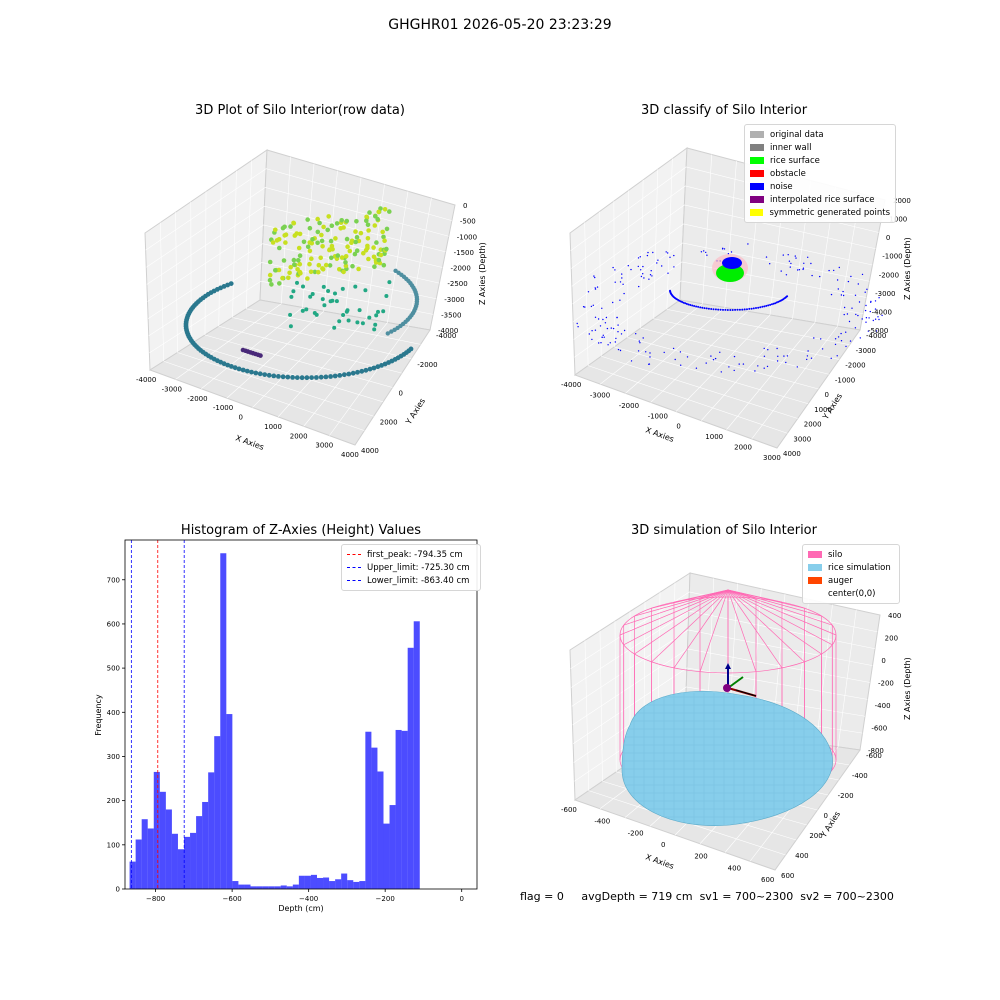  I want to click on raw-xtick-label: -2000, so click(197, 399).